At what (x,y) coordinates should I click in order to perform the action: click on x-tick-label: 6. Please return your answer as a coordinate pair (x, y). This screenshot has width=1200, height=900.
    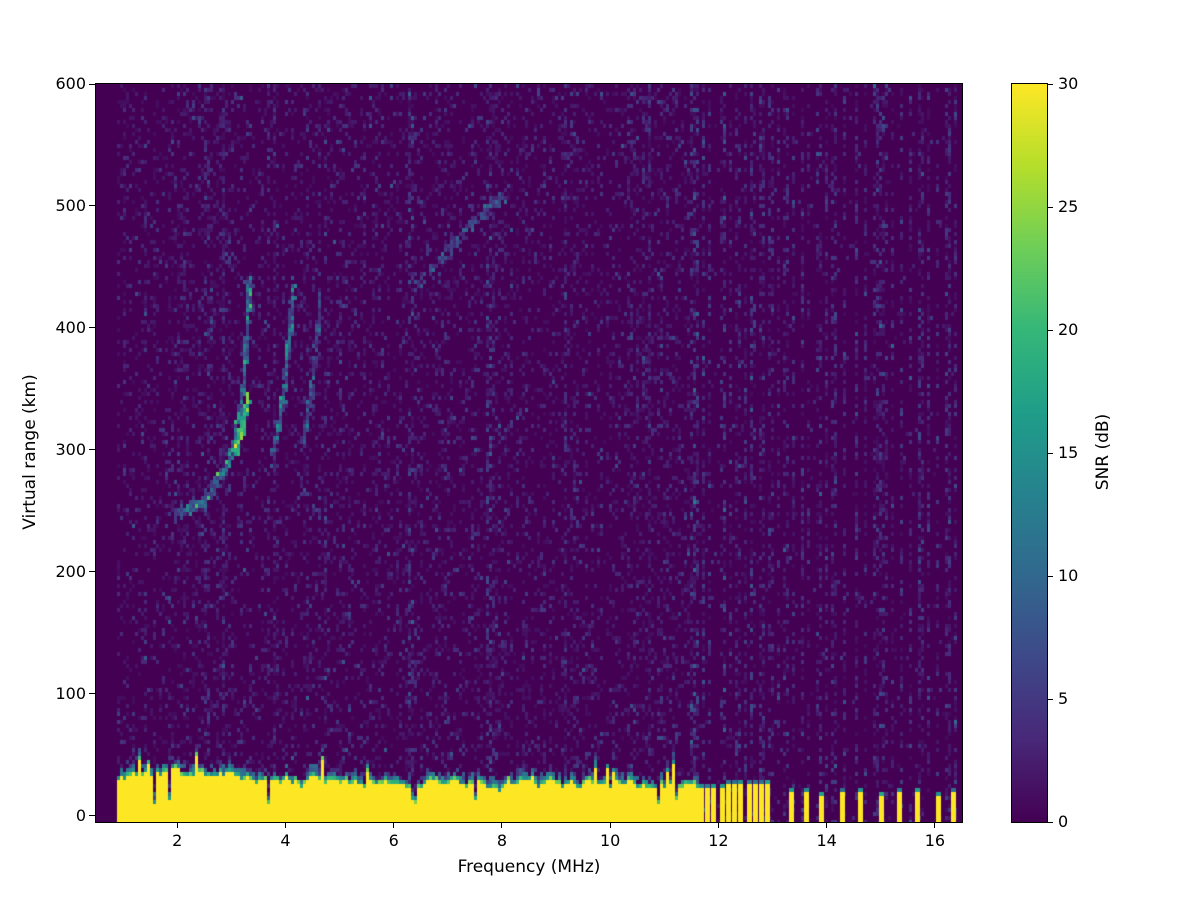
    Looking at the image, I should click on (393, 840).